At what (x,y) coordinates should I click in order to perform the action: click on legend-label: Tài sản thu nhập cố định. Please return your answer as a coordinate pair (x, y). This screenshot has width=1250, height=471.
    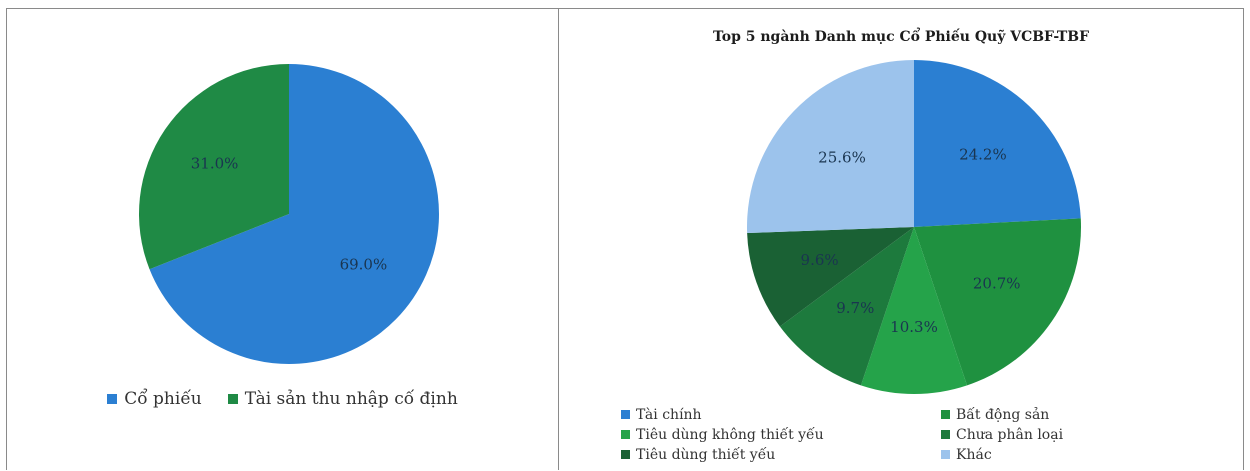
    Looking at the image, I should click on (351, 399).